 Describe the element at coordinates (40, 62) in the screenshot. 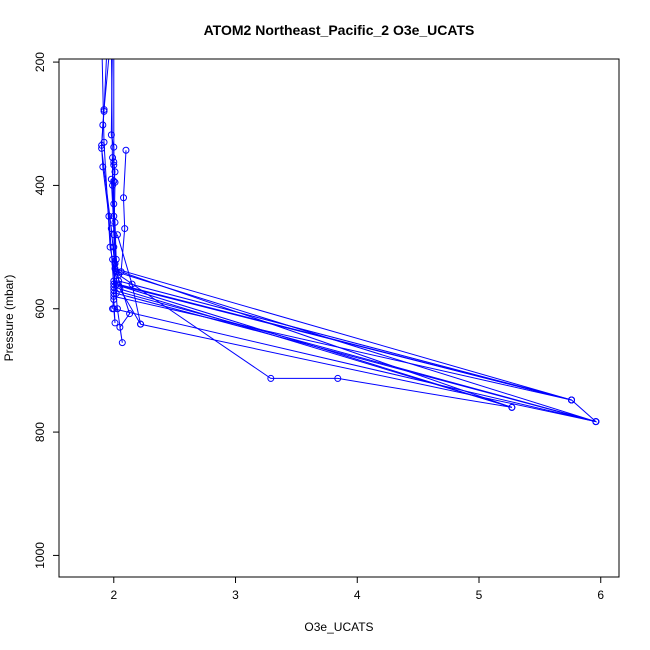

I see `y-tick-label: 200` at that location.